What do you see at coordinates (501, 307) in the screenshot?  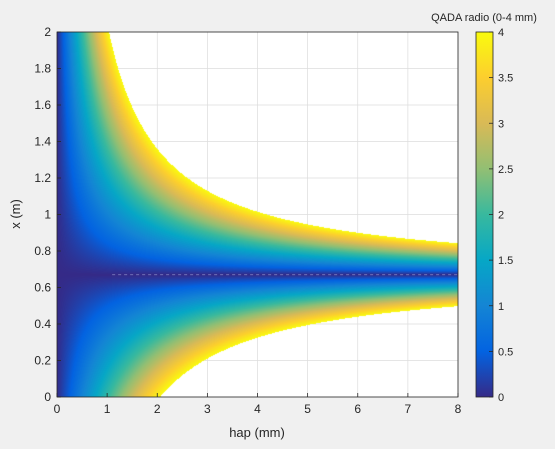 I see `colorbar-tick-label: 1` at bounding box center [501, 307].